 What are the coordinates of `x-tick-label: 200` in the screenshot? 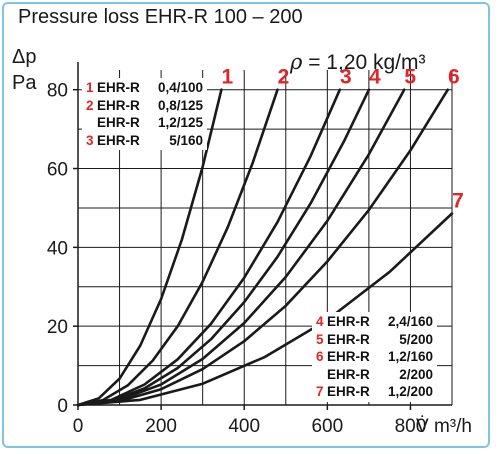 It's located at (161, 426).